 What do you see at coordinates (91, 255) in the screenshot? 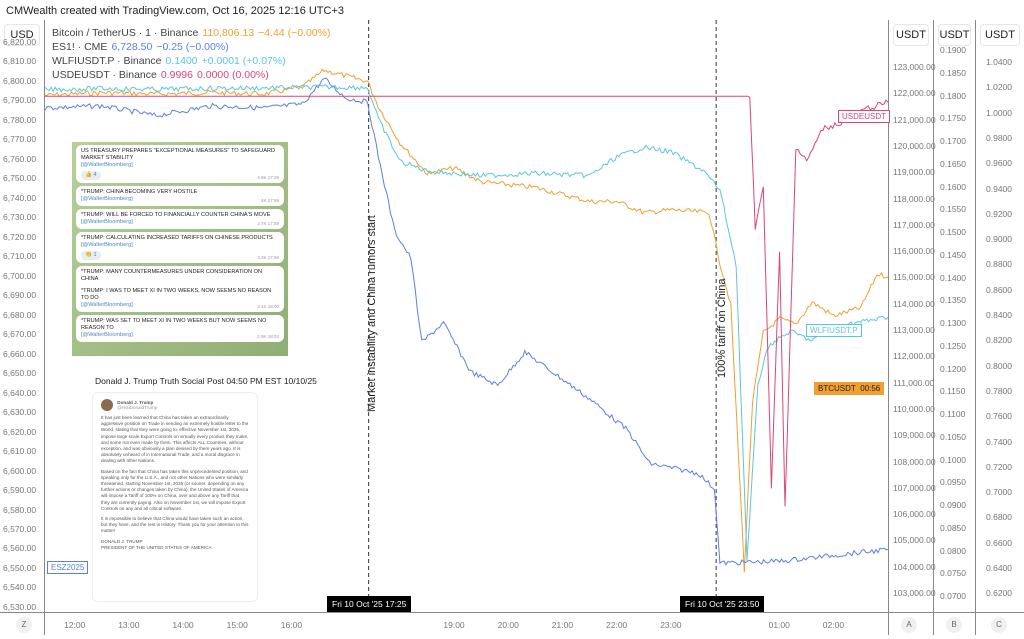
I see `message-reaction: 👏 1` at bounding box center [91, 255].